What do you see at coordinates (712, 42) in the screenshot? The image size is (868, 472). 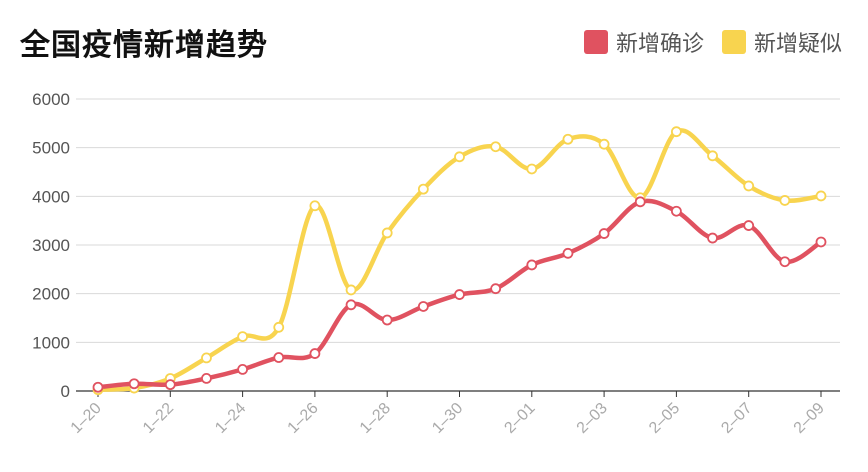 I see `legend: 新增确诊 新增疑似` at bounding box center [712, 42].